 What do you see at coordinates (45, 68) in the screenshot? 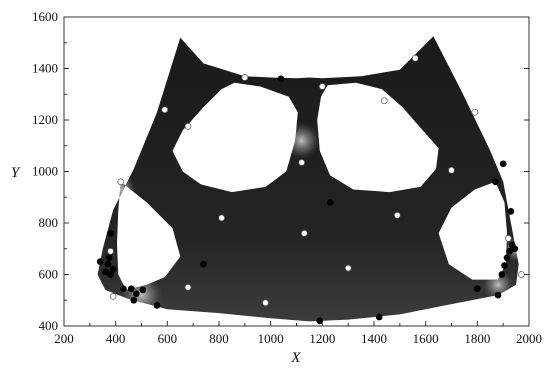
I see `y-tick-label: 1400` at bounding box center [45, 68].